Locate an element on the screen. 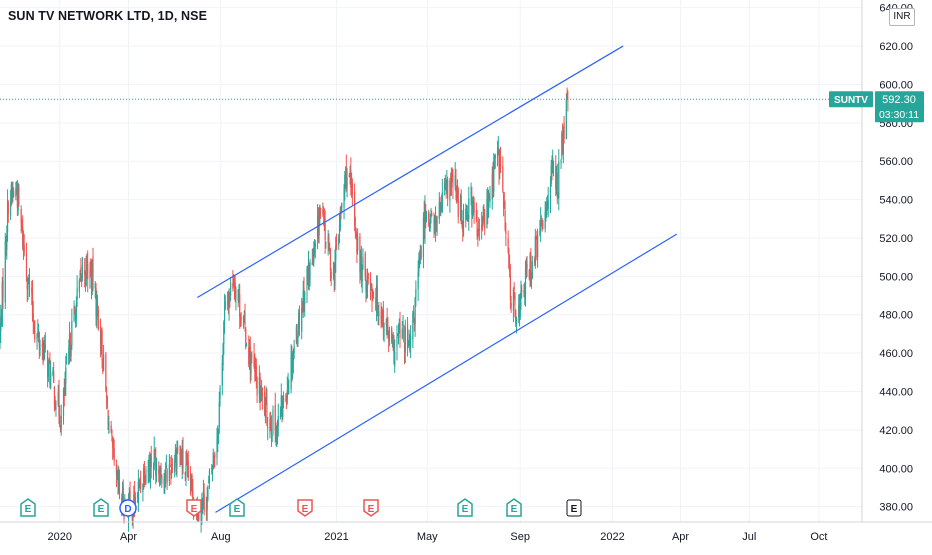 The height and width of the screenshot is (555, 932). currency-badge: INR is located at coordinates (902, 17).